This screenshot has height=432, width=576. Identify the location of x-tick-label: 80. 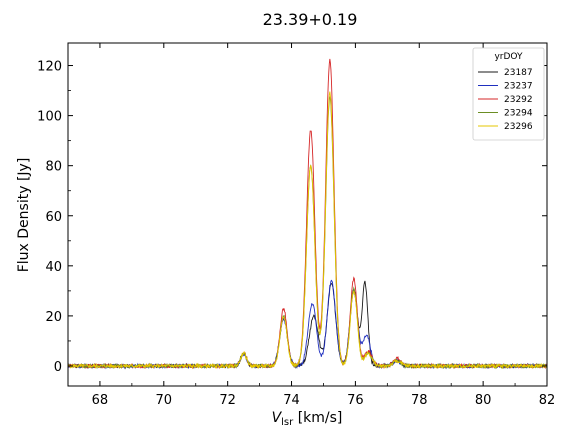
(483, 400).